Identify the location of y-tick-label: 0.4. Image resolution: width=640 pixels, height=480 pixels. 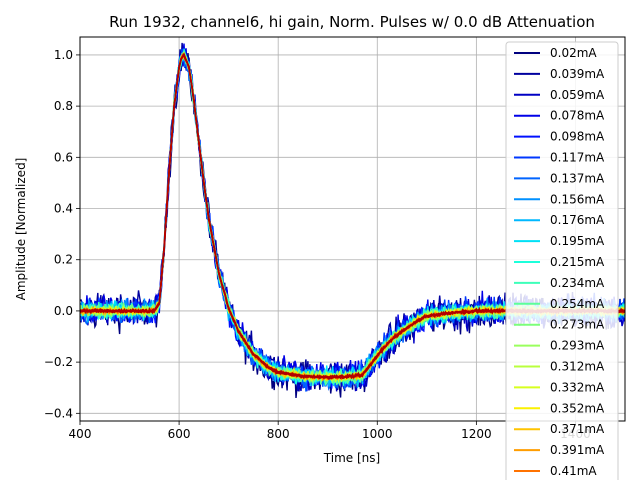
(63, 209).